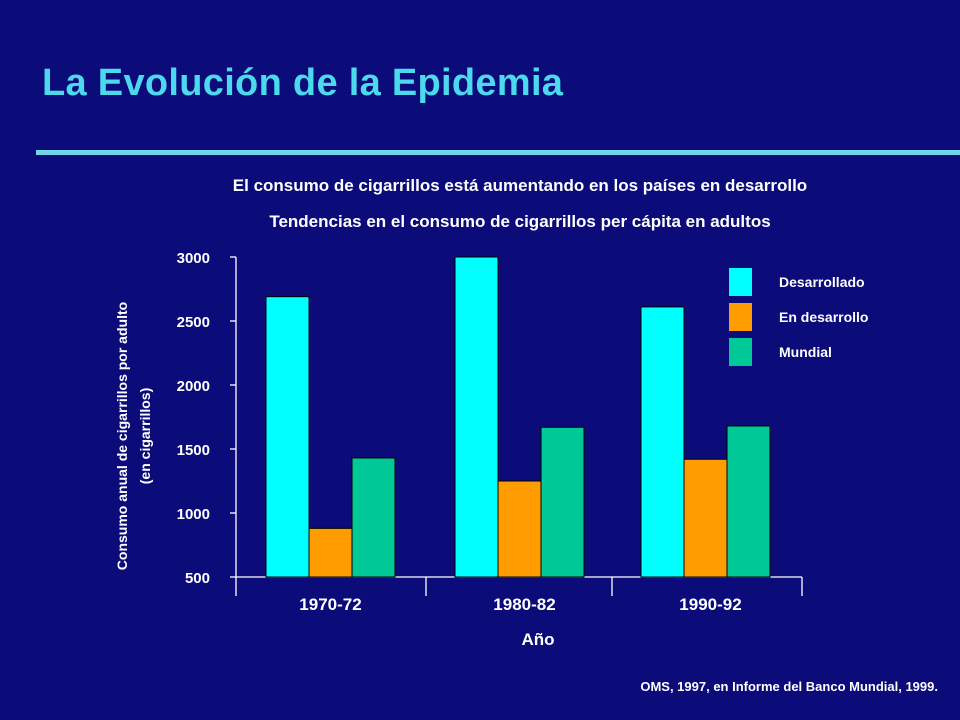  I want to click on y-tick-label: 3000, so click(193, 258).